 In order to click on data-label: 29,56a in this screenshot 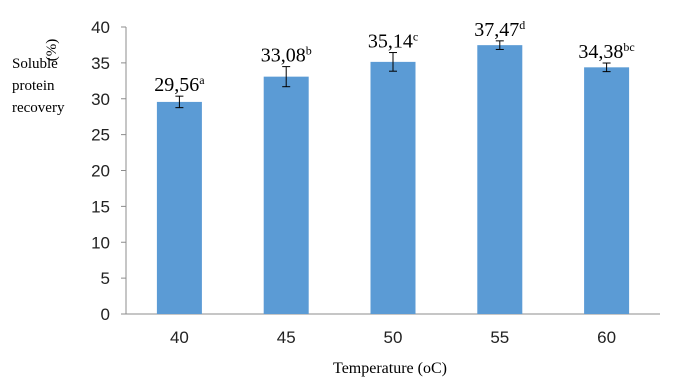, I will do `click(179, 84)`.